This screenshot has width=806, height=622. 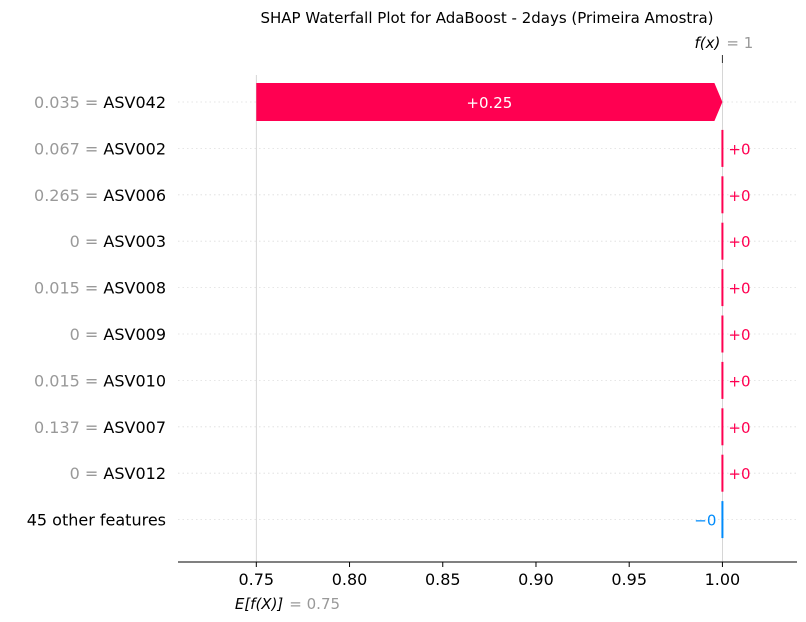 What do you see at coordinates (68, 195) in the screenshot?
I see `feature-value: 0.265 =` at bounding box center [68, 195].